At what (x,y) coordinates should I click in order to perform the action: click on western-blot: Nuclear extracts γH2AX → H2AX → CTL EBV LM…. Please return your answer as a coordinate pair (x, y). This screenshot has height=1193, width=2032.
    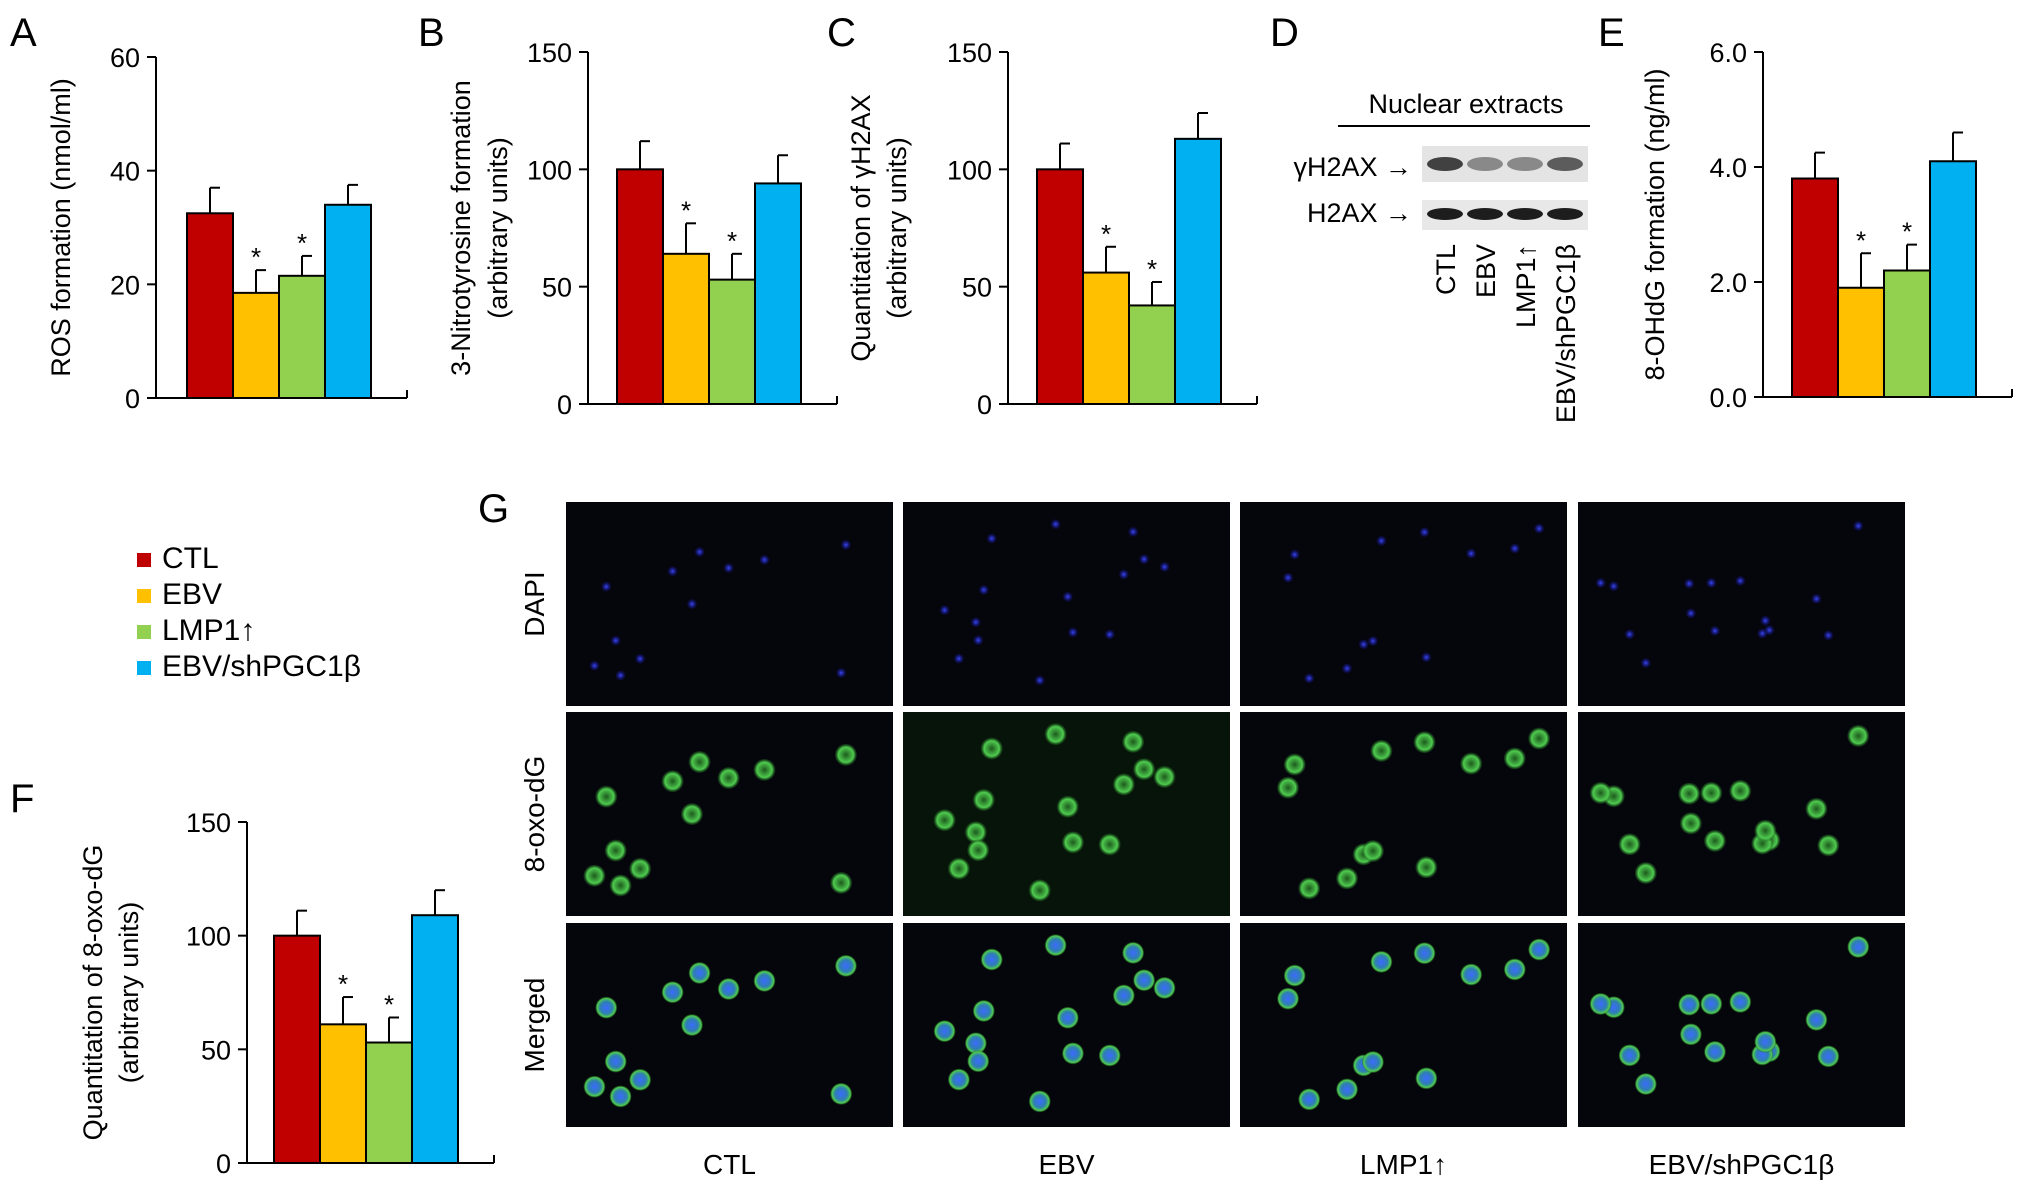
    Looking at the image, I should click on (1441, 256).